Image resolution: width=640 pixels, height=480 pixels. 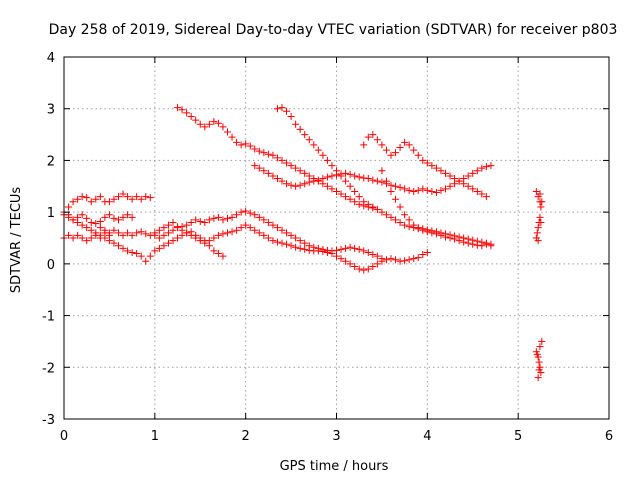 I want to click on series-track-a, so click(x=107, y=204).